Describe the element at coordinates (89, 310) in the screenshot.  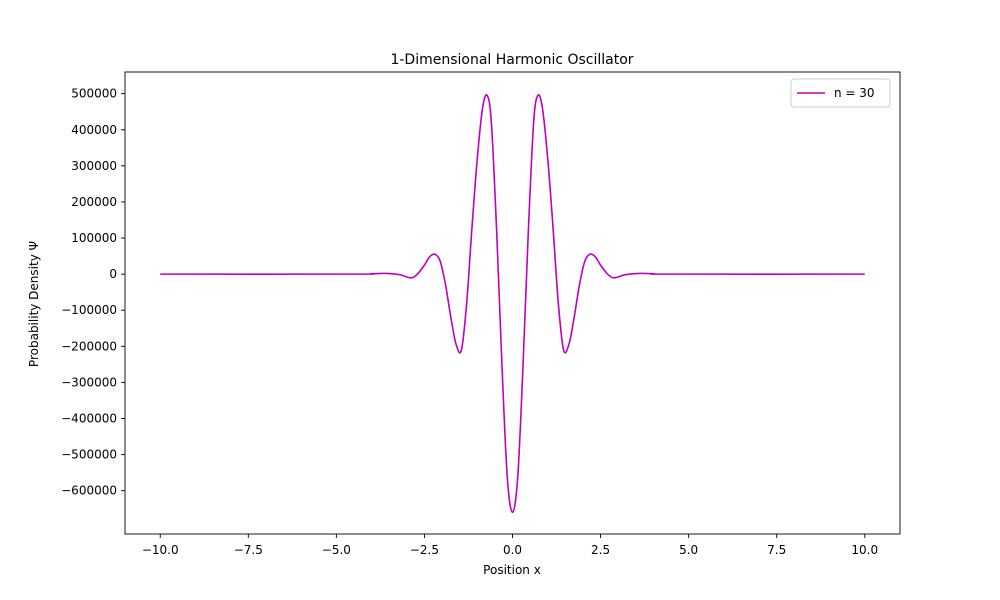
I see `y-tick-label: −100000` at that location.